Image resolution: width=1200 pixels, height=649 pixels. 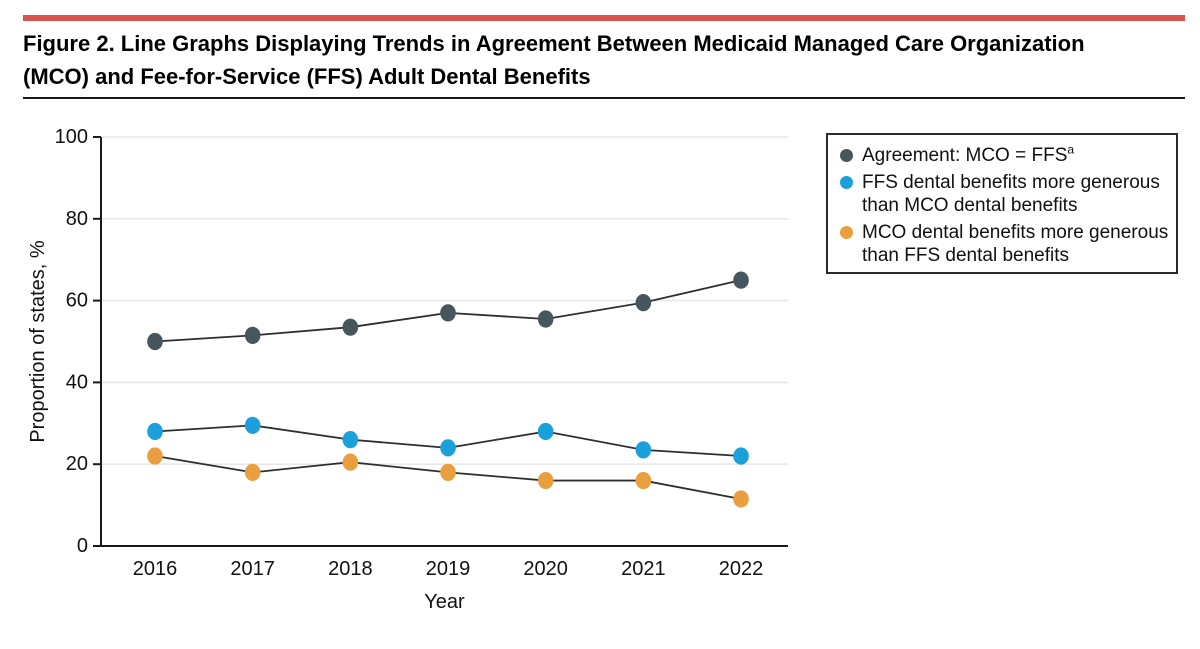 I want to click on legend-label: Agreement: MCO = FFSa, so click(x=968, y=154).